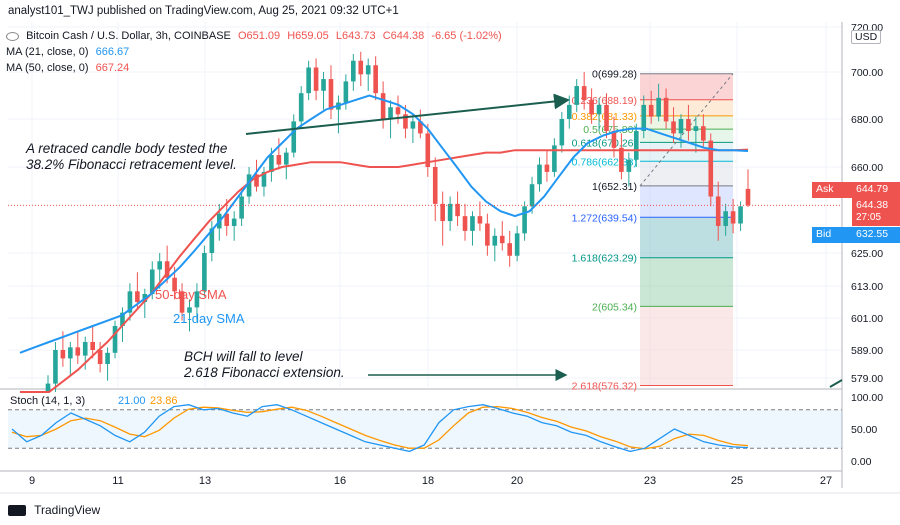  What do you see at coordinates (876, 219) in the screenshot?
I see `countdown-tag: 27:05` at bounding box center [876, 219].